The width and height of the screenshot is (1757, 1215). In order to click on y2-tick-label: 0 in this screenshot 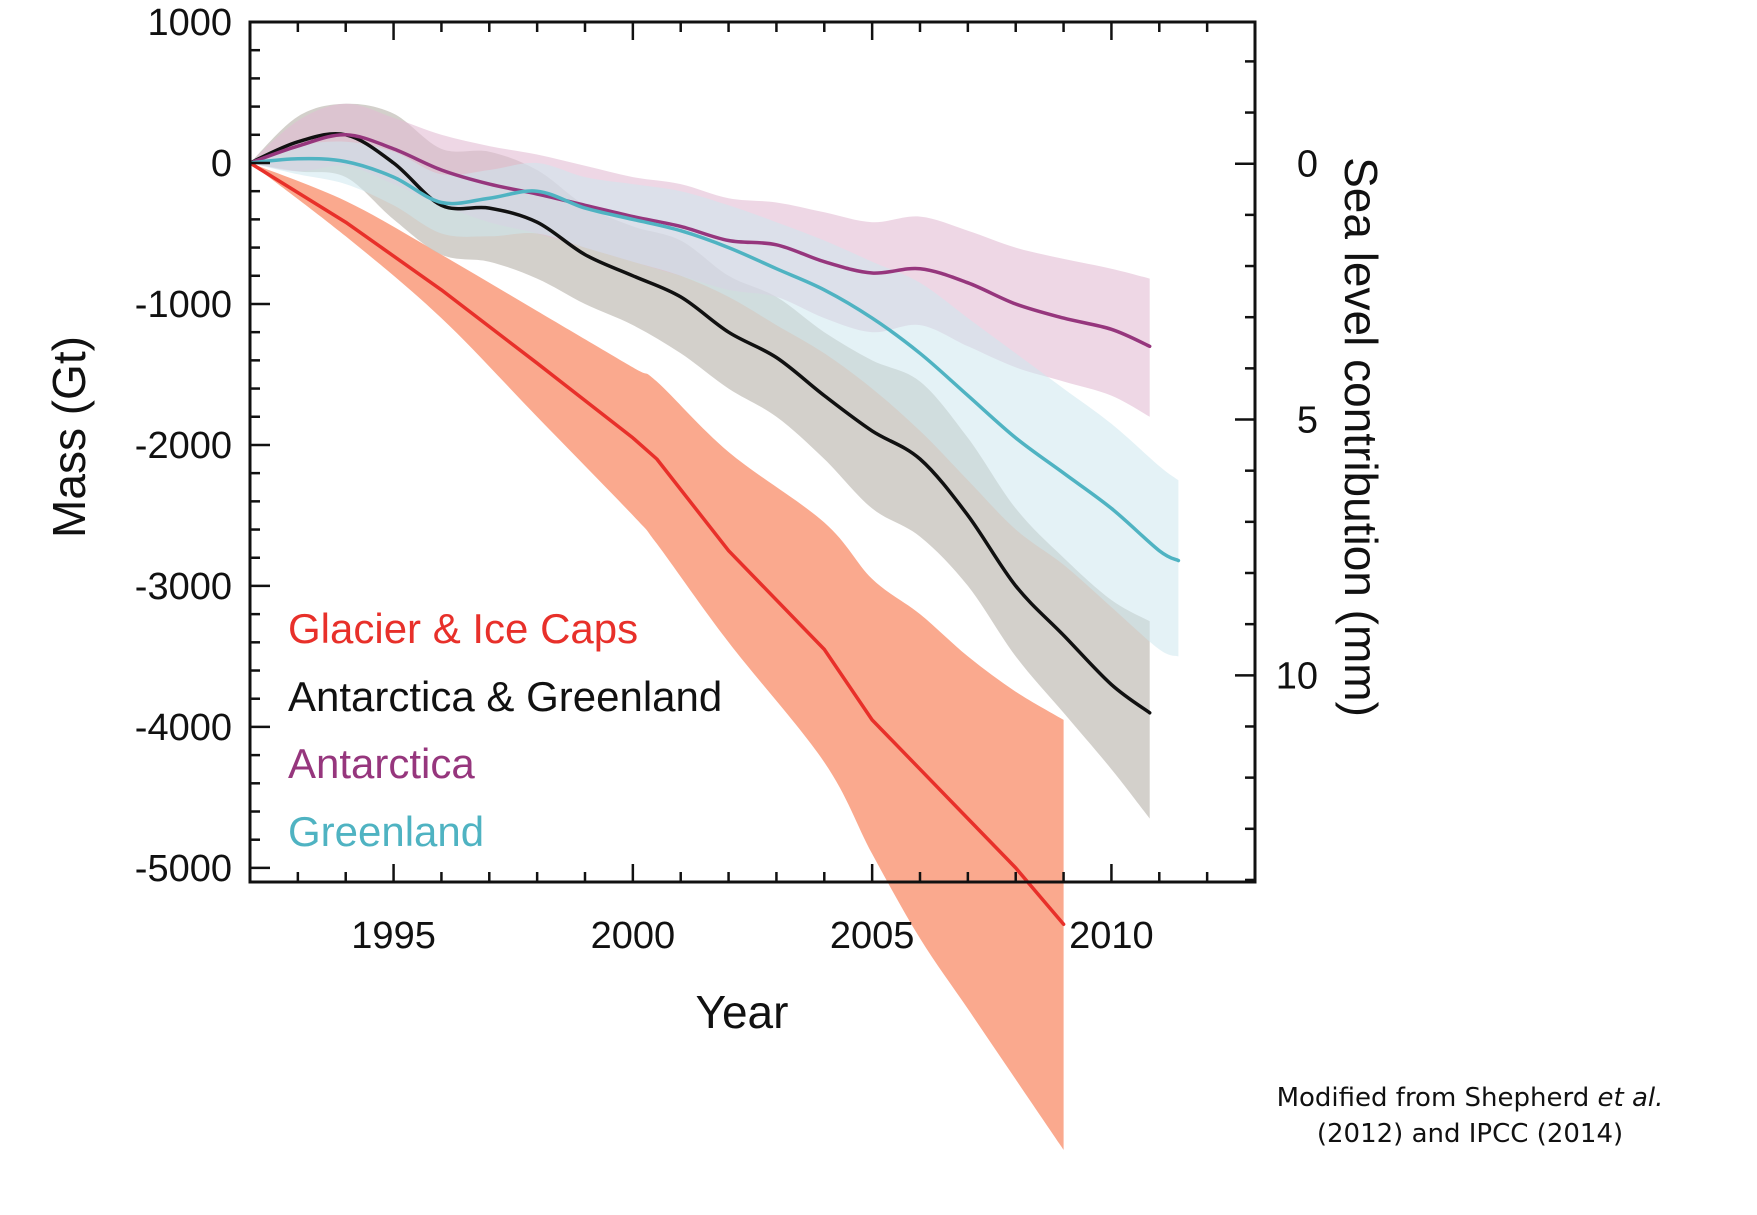, I will do `click(1307, 165)`.